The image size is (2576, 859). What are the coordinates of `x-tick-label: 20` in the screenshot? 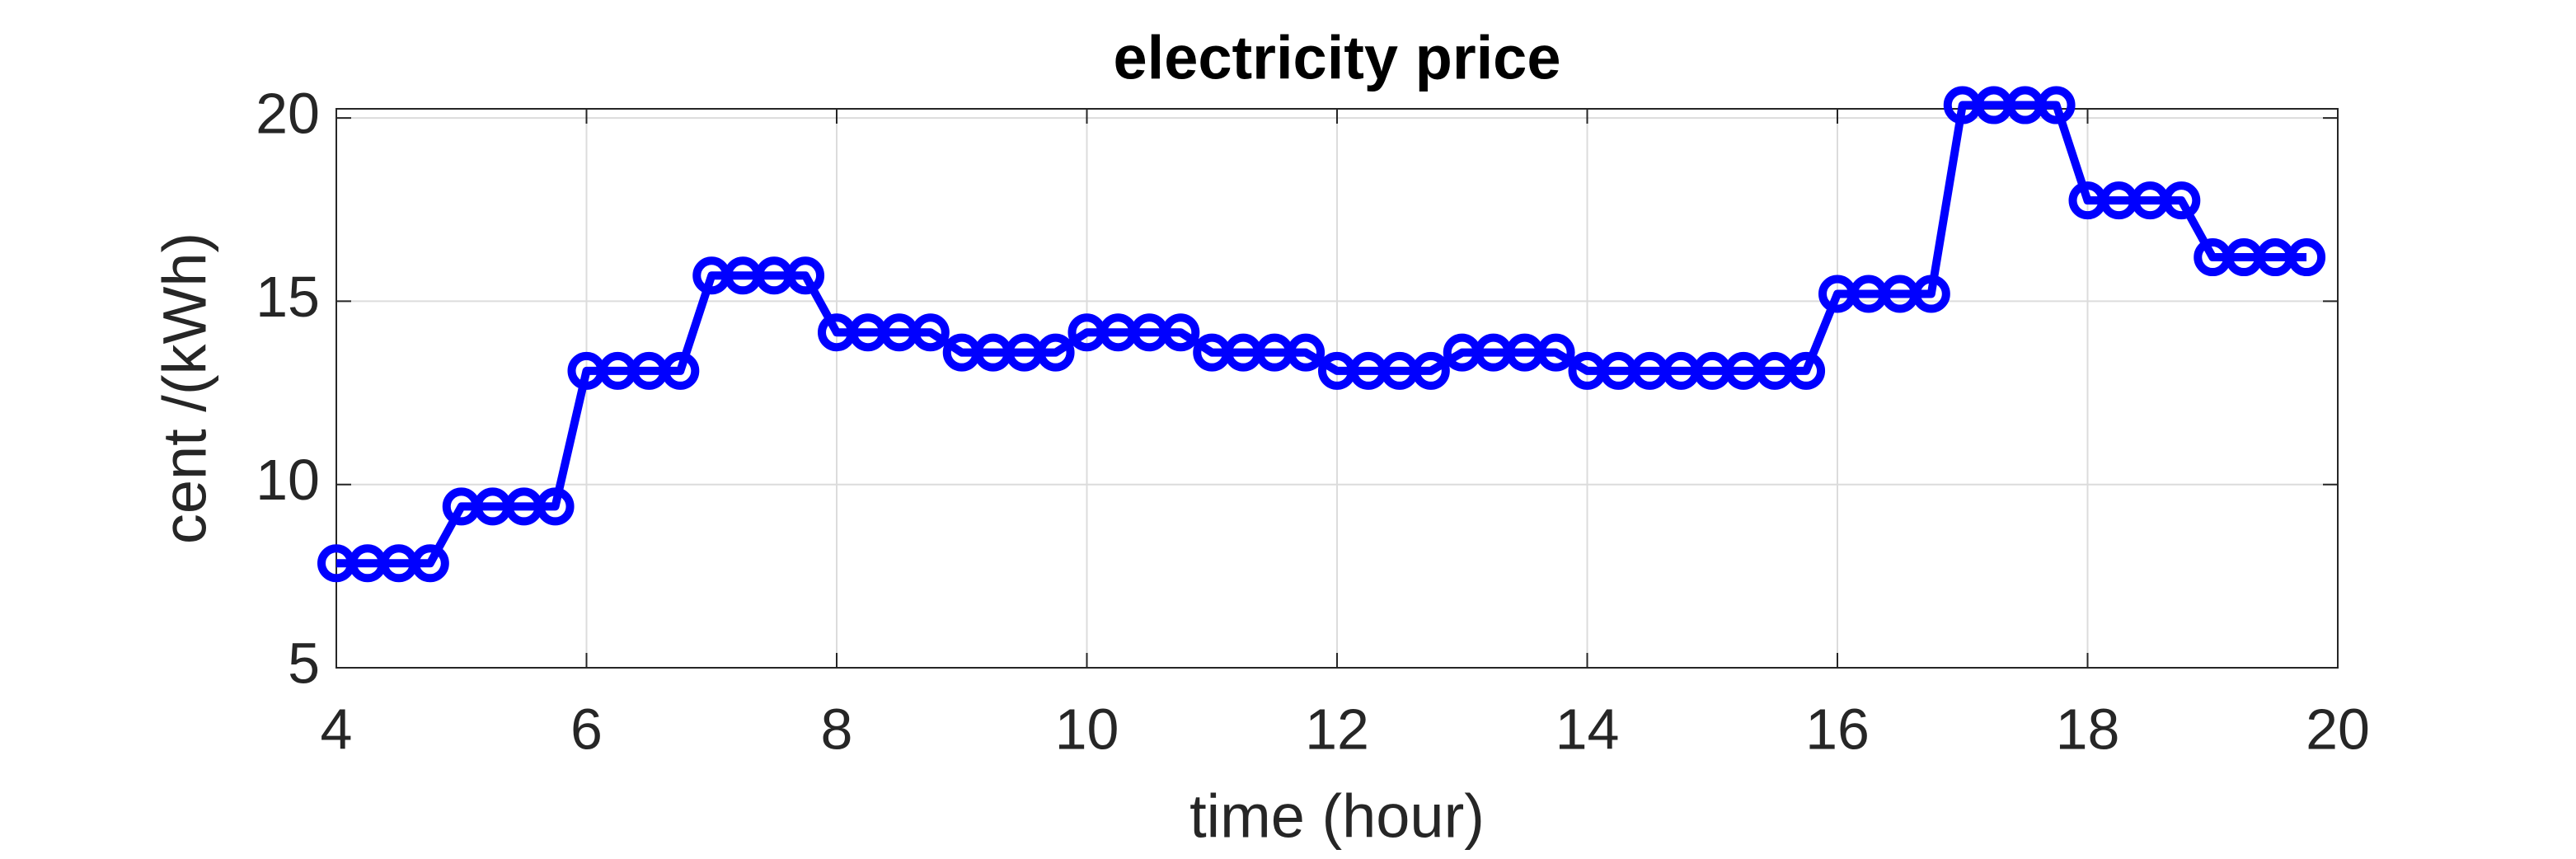 It's located at (2338, 729).